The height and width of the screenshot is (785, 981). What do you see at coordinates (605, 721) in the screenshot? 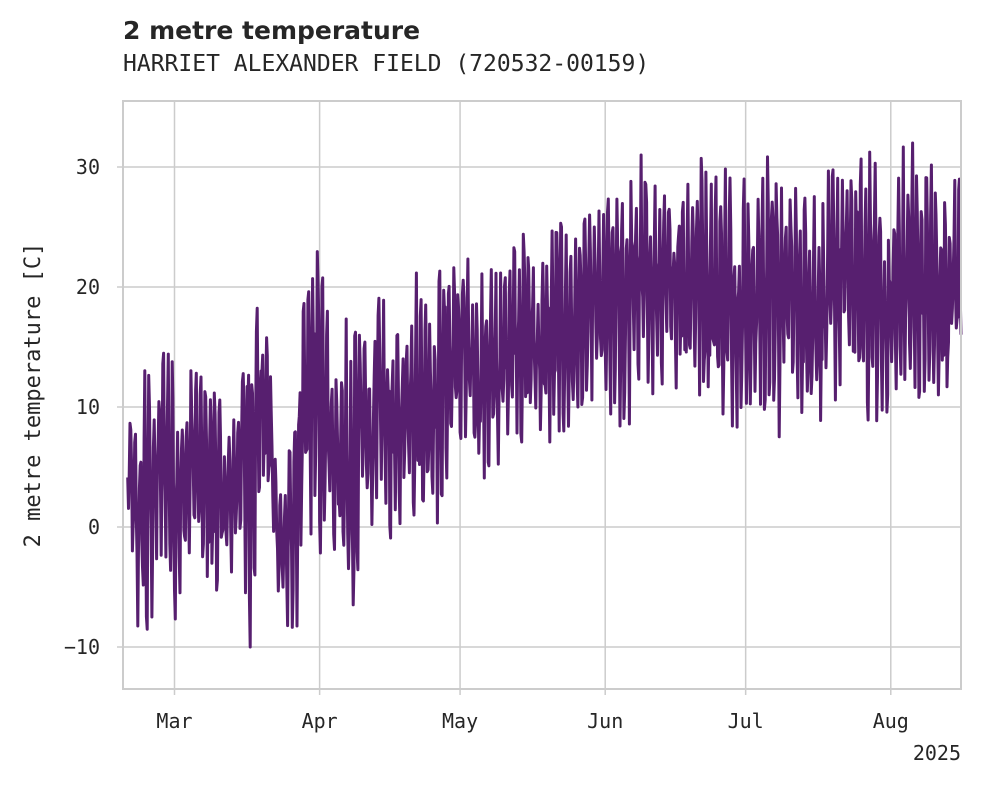
I see `x-tick-label-jun: Jun` at bounding box center [605, 721].